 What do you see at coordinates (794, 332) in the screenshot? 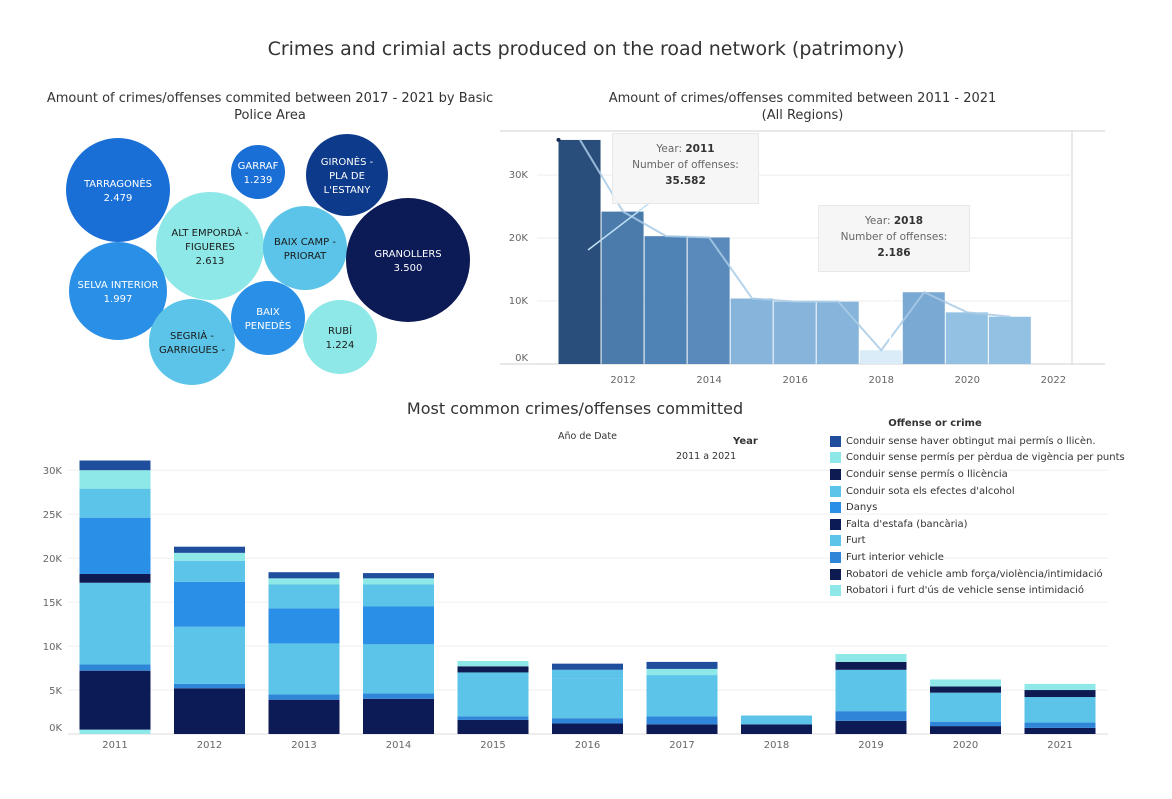
I see `year-bar-2016` at bounding box center [794, 332].